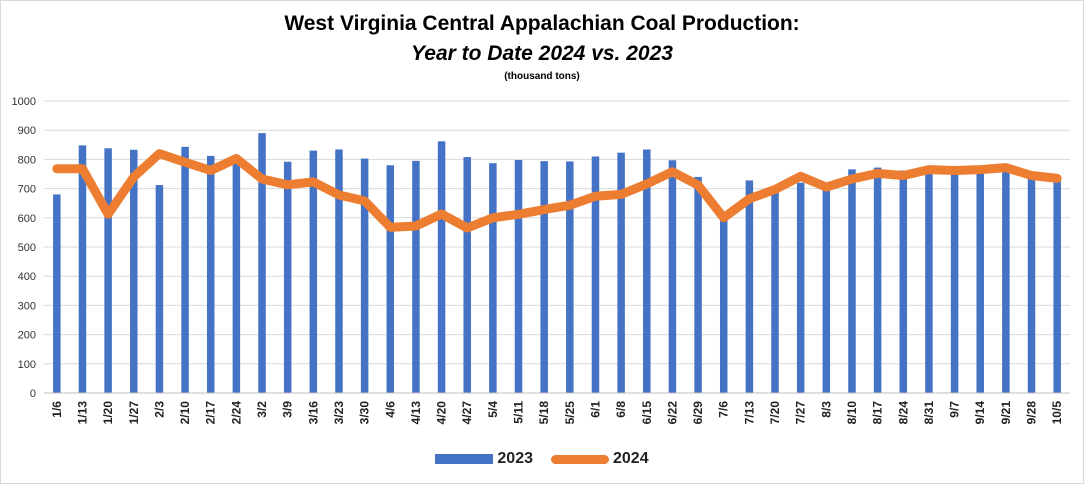 The image size is (1084, 484). Describe the element at coordinates (313, 413) in the screenshot. I see `x-tick-label: 3/16` at that location.